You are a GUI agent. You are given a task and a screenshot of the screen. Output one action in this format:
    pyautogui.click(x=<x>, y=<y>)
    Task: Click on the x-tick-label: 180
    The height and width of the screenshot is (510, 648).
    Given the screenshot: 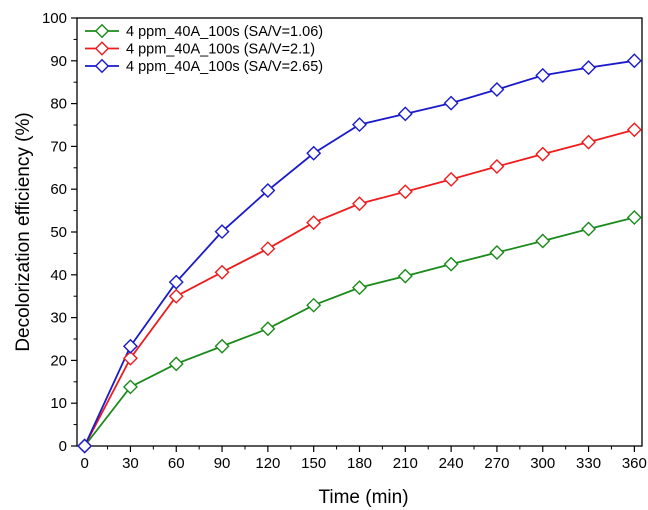 What is the action you would take?
    pyautogui.click(x=359, y=463)
    